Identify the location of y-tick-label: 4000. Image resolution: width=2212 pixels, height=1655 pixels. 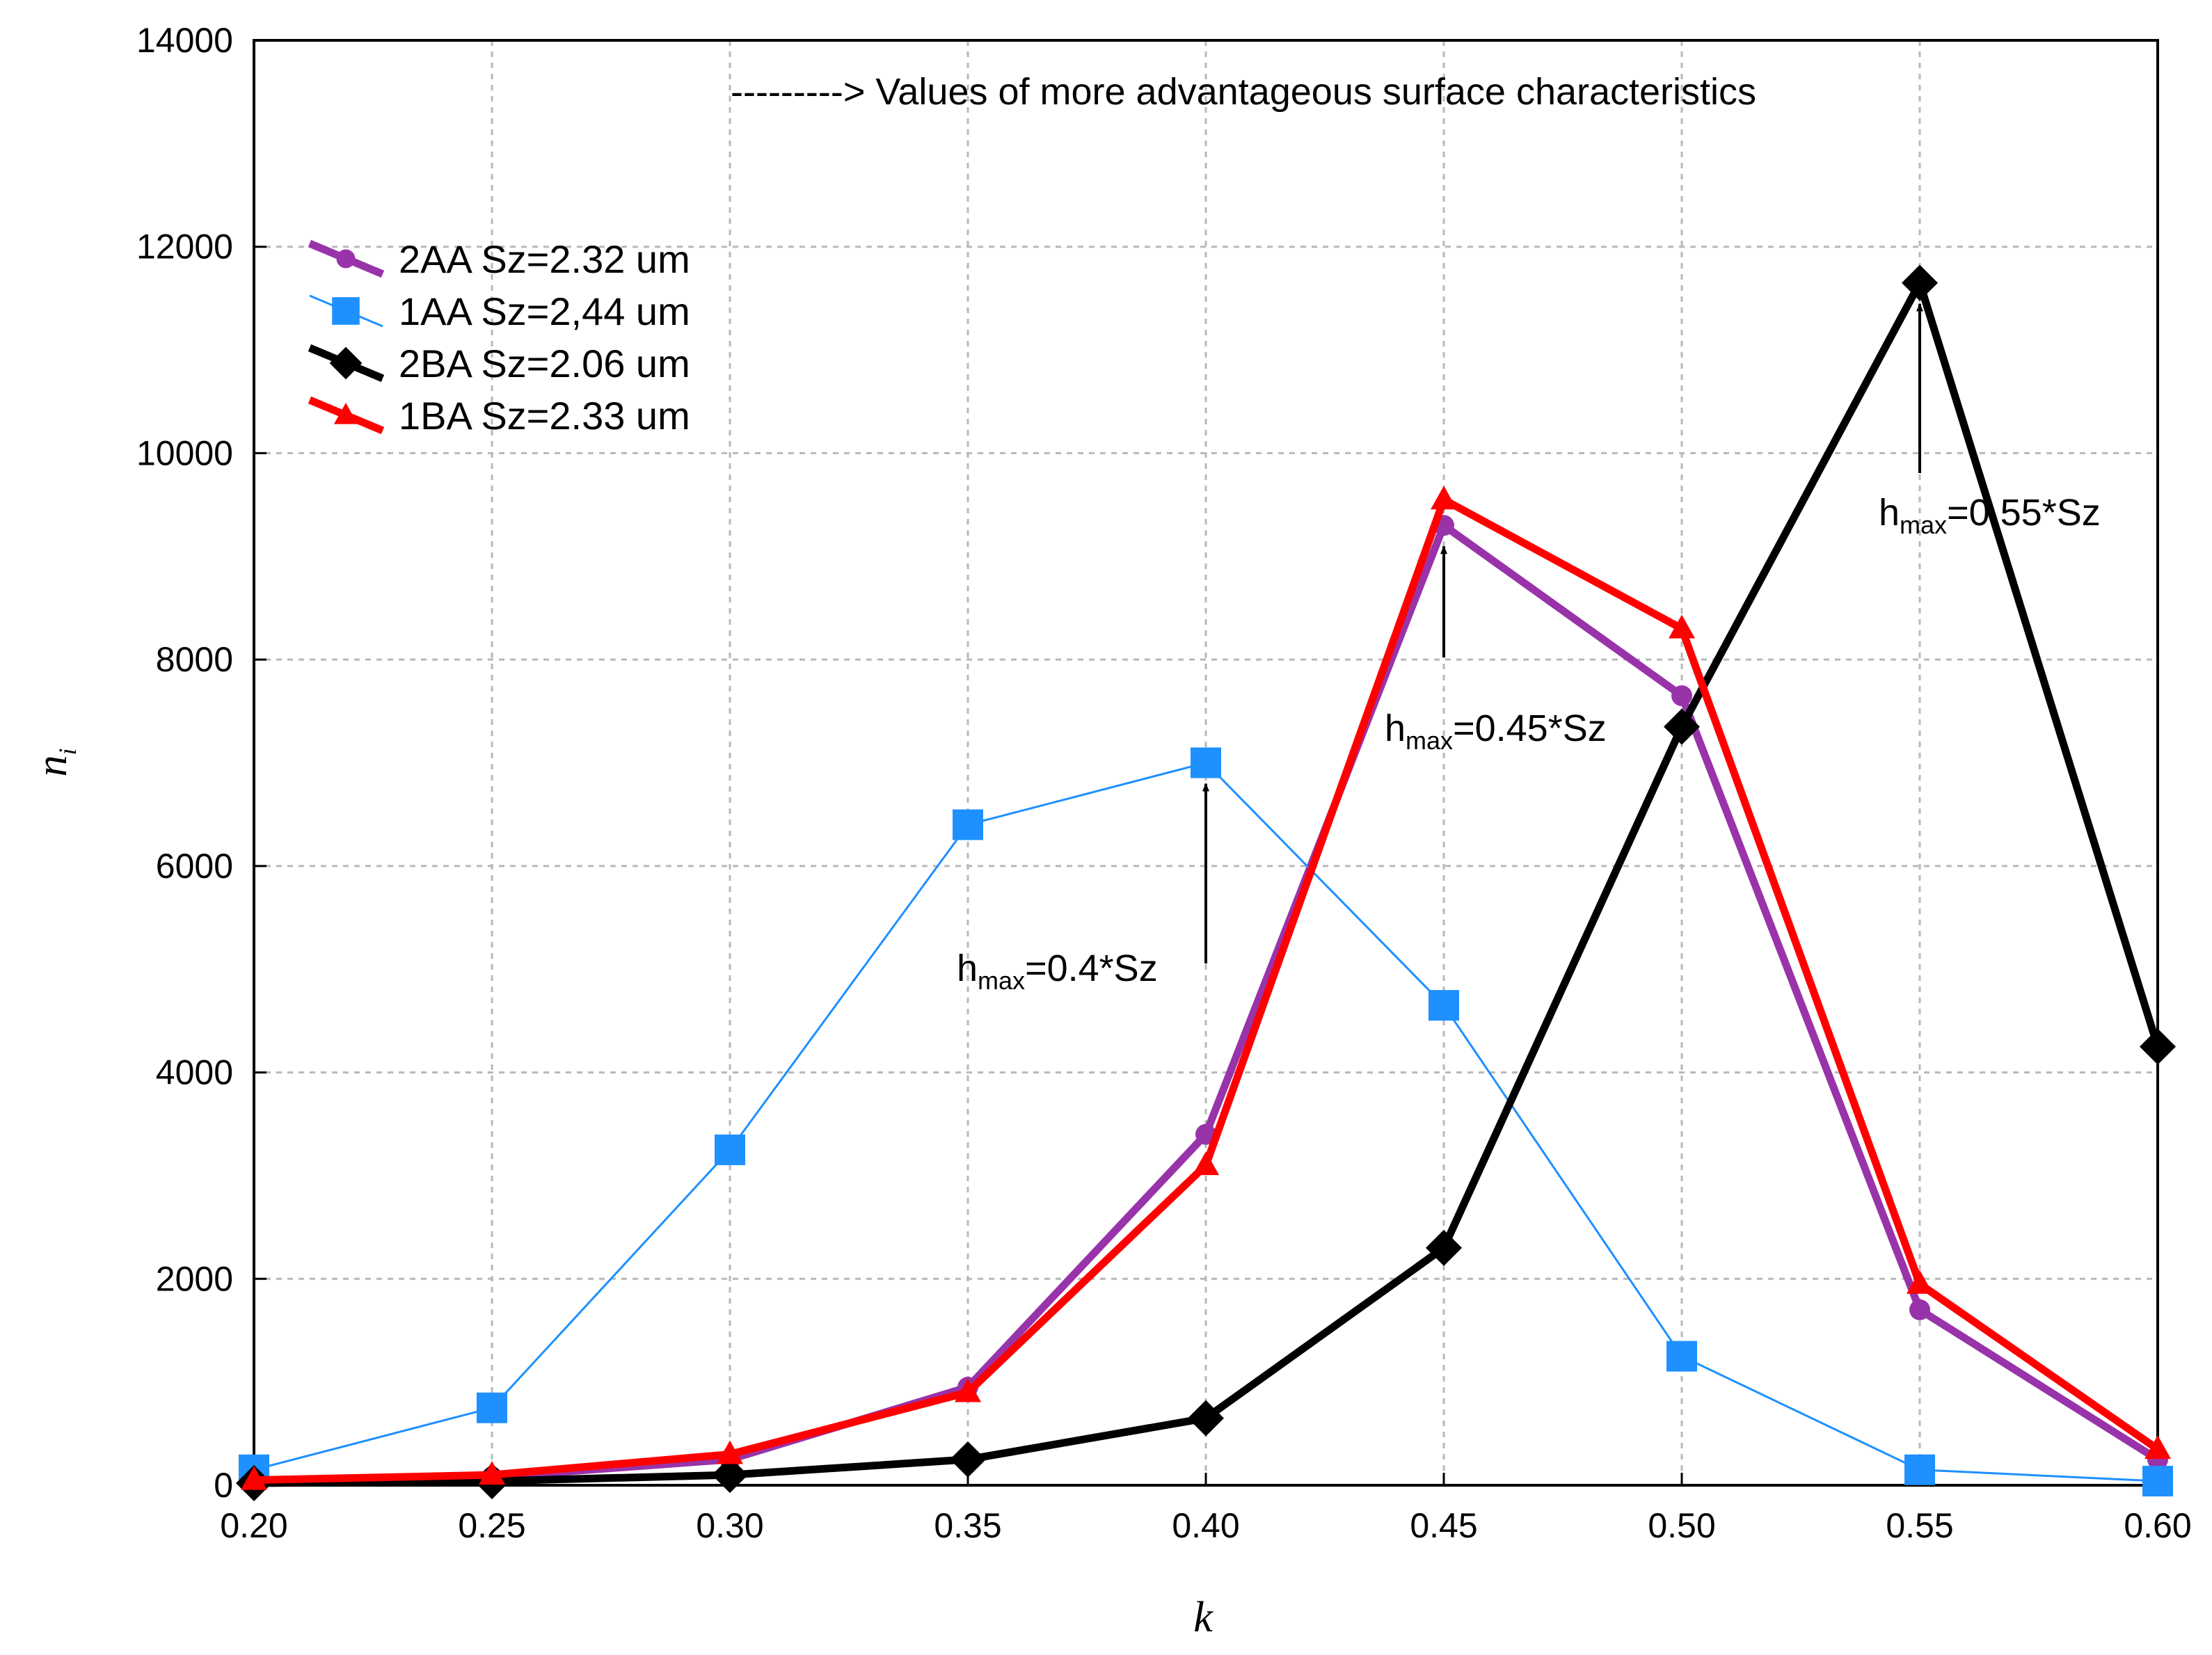
(194, 1072).